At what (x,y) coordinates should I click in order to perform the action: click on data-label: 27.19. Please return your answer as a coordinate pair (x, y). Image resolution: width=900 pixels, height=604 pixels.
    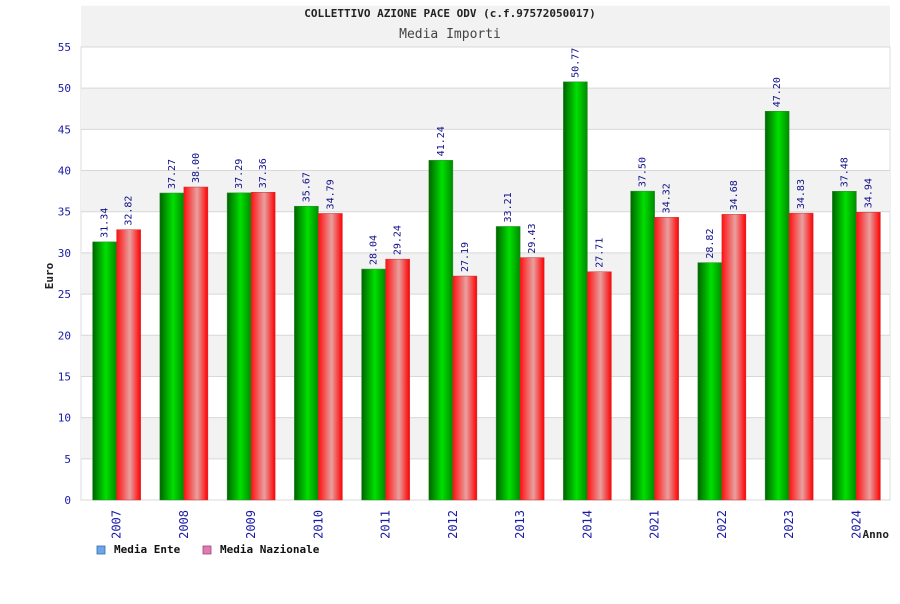
    Looking at the image, I should click on (465, 257).